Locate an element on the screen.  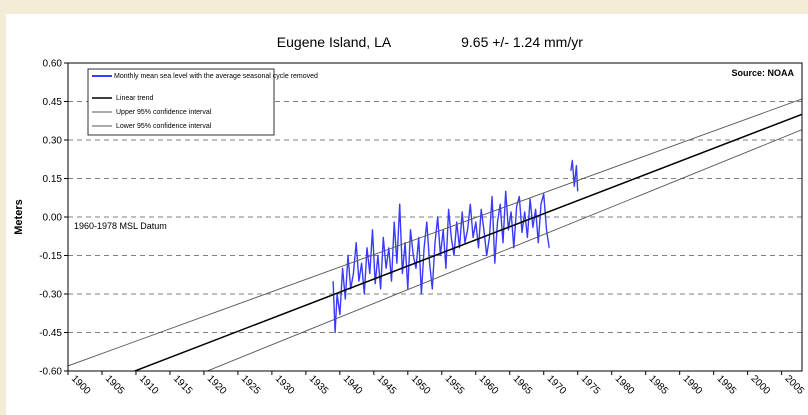
legend-label-trend: Linear trend is located at coordinates (134, 98).